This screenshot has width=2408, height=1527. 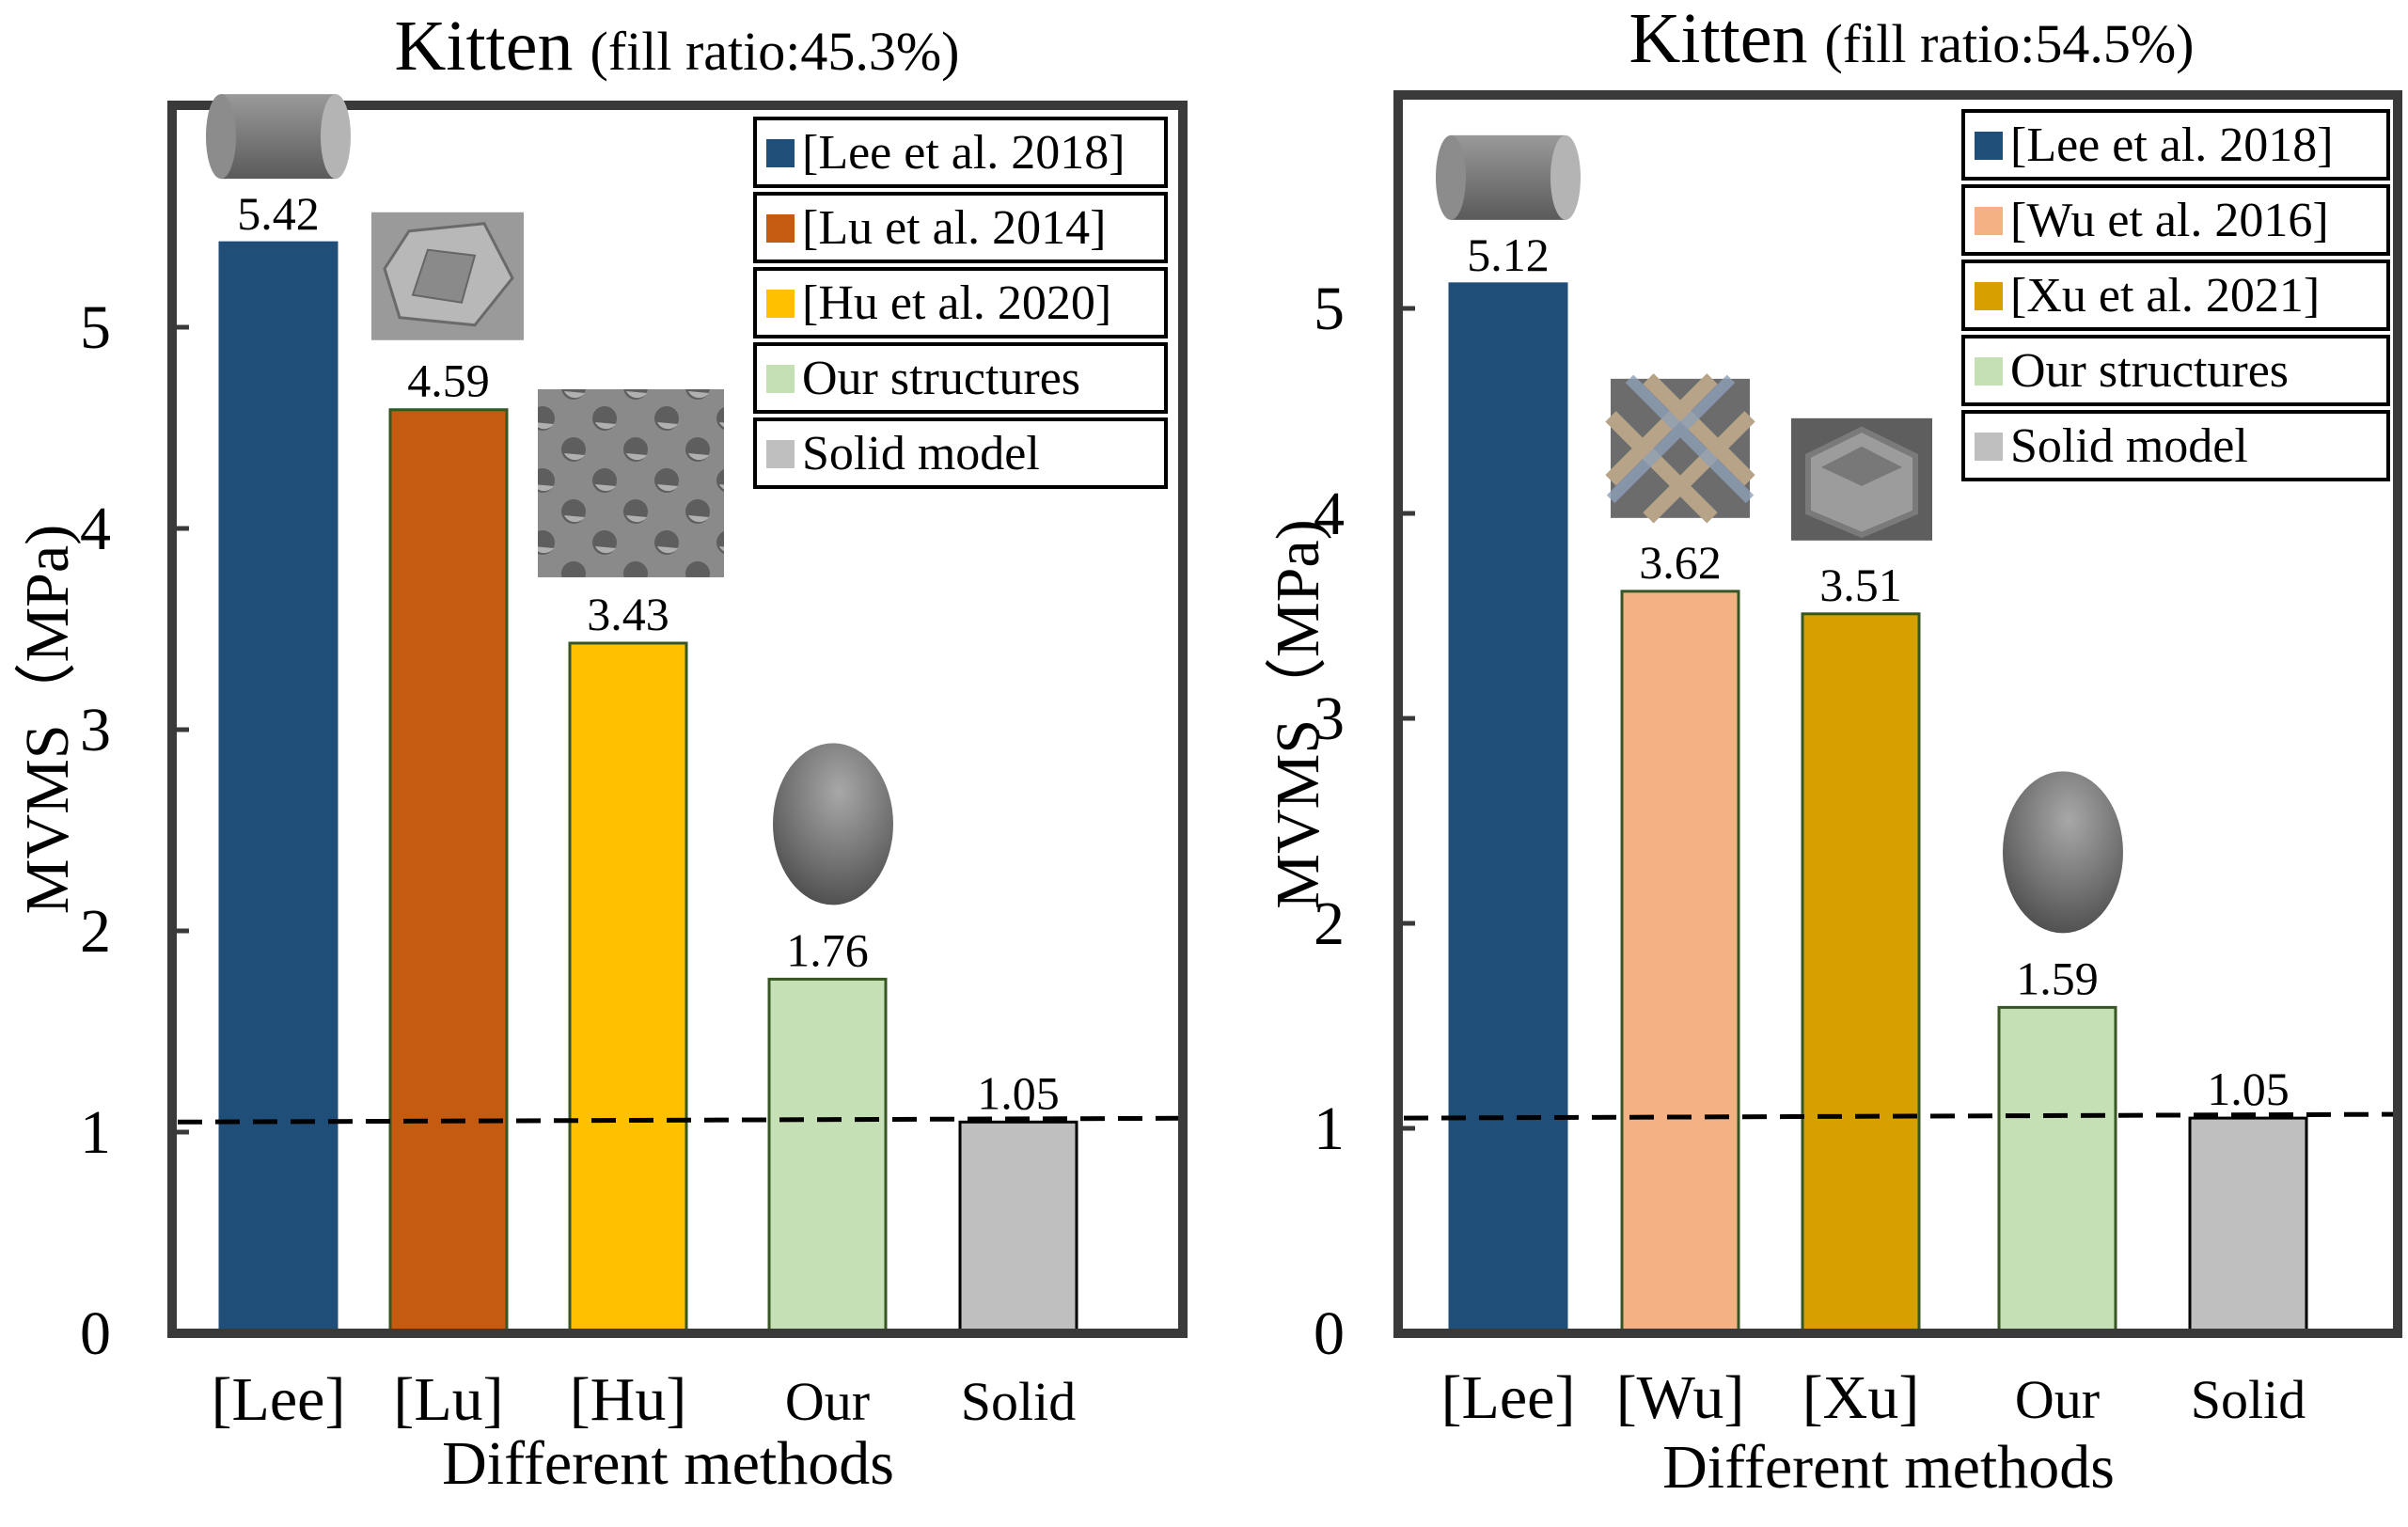 I want to click on bar-value-label-3: 3.43, so click(x=628, y=614).